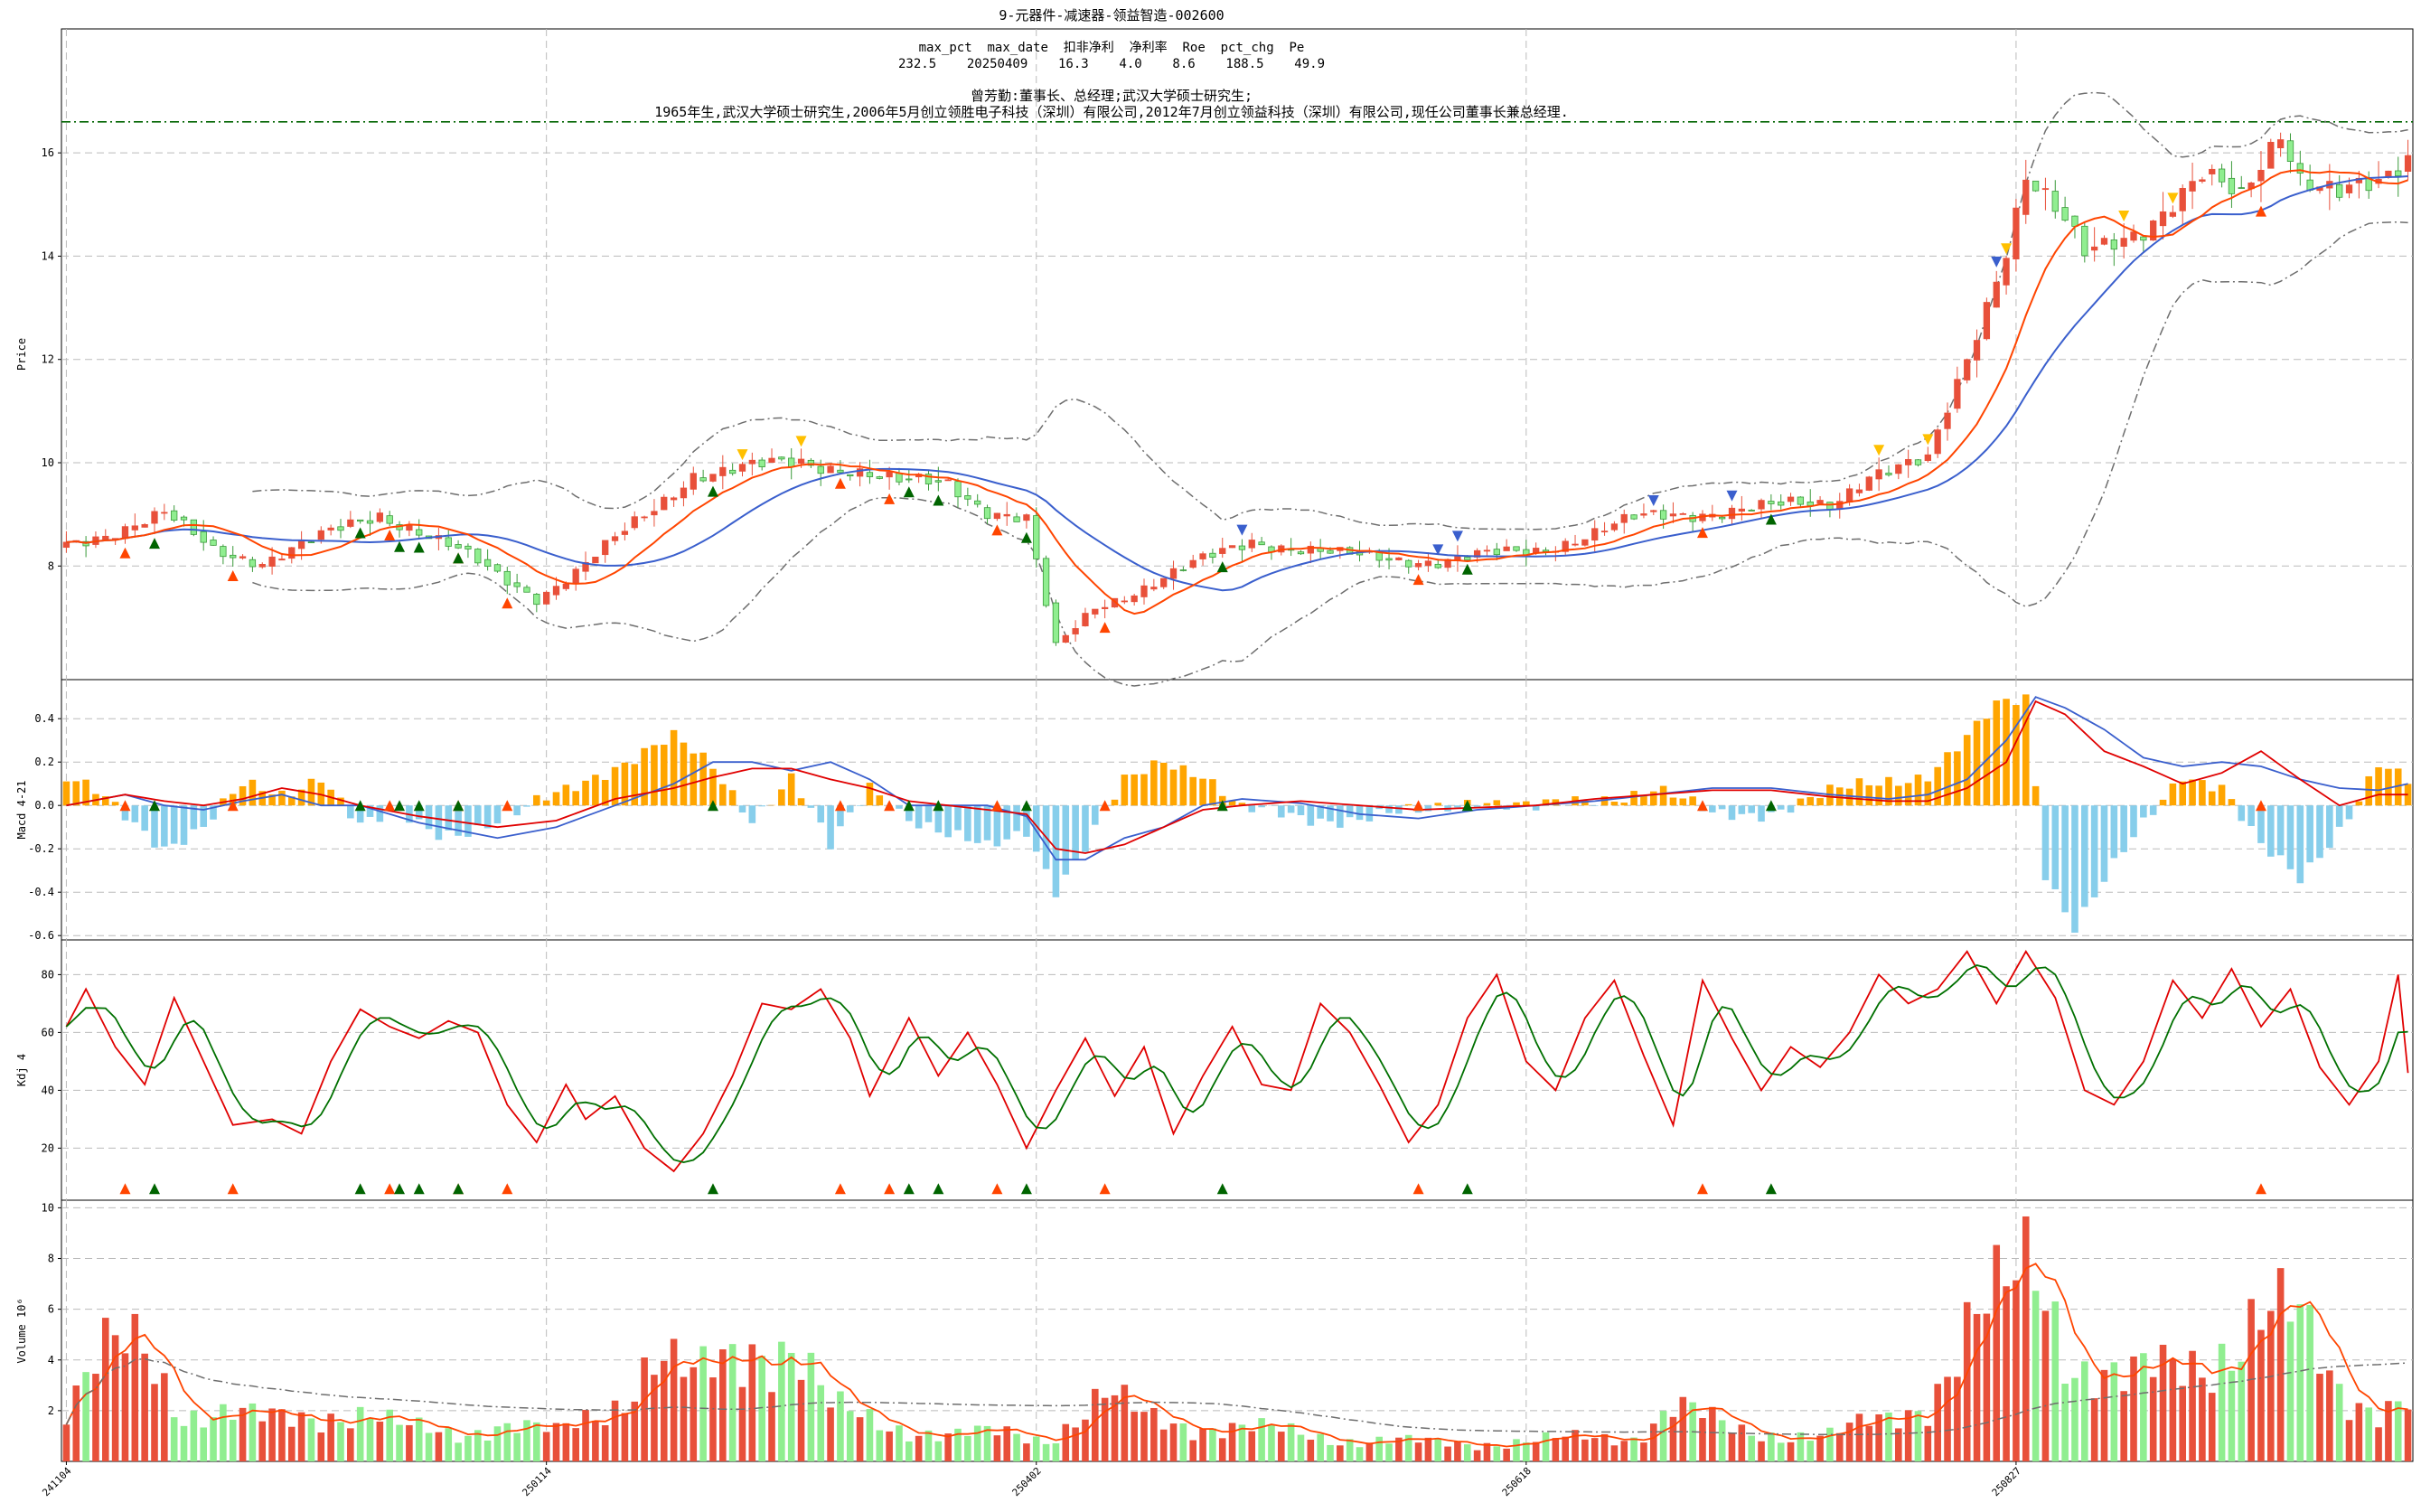 The image size is (2421, 1512). What do you see at coordinates (1237, 777) in the screenshot?
I see `macd-dea-line` at bounding box center [1237, 777].